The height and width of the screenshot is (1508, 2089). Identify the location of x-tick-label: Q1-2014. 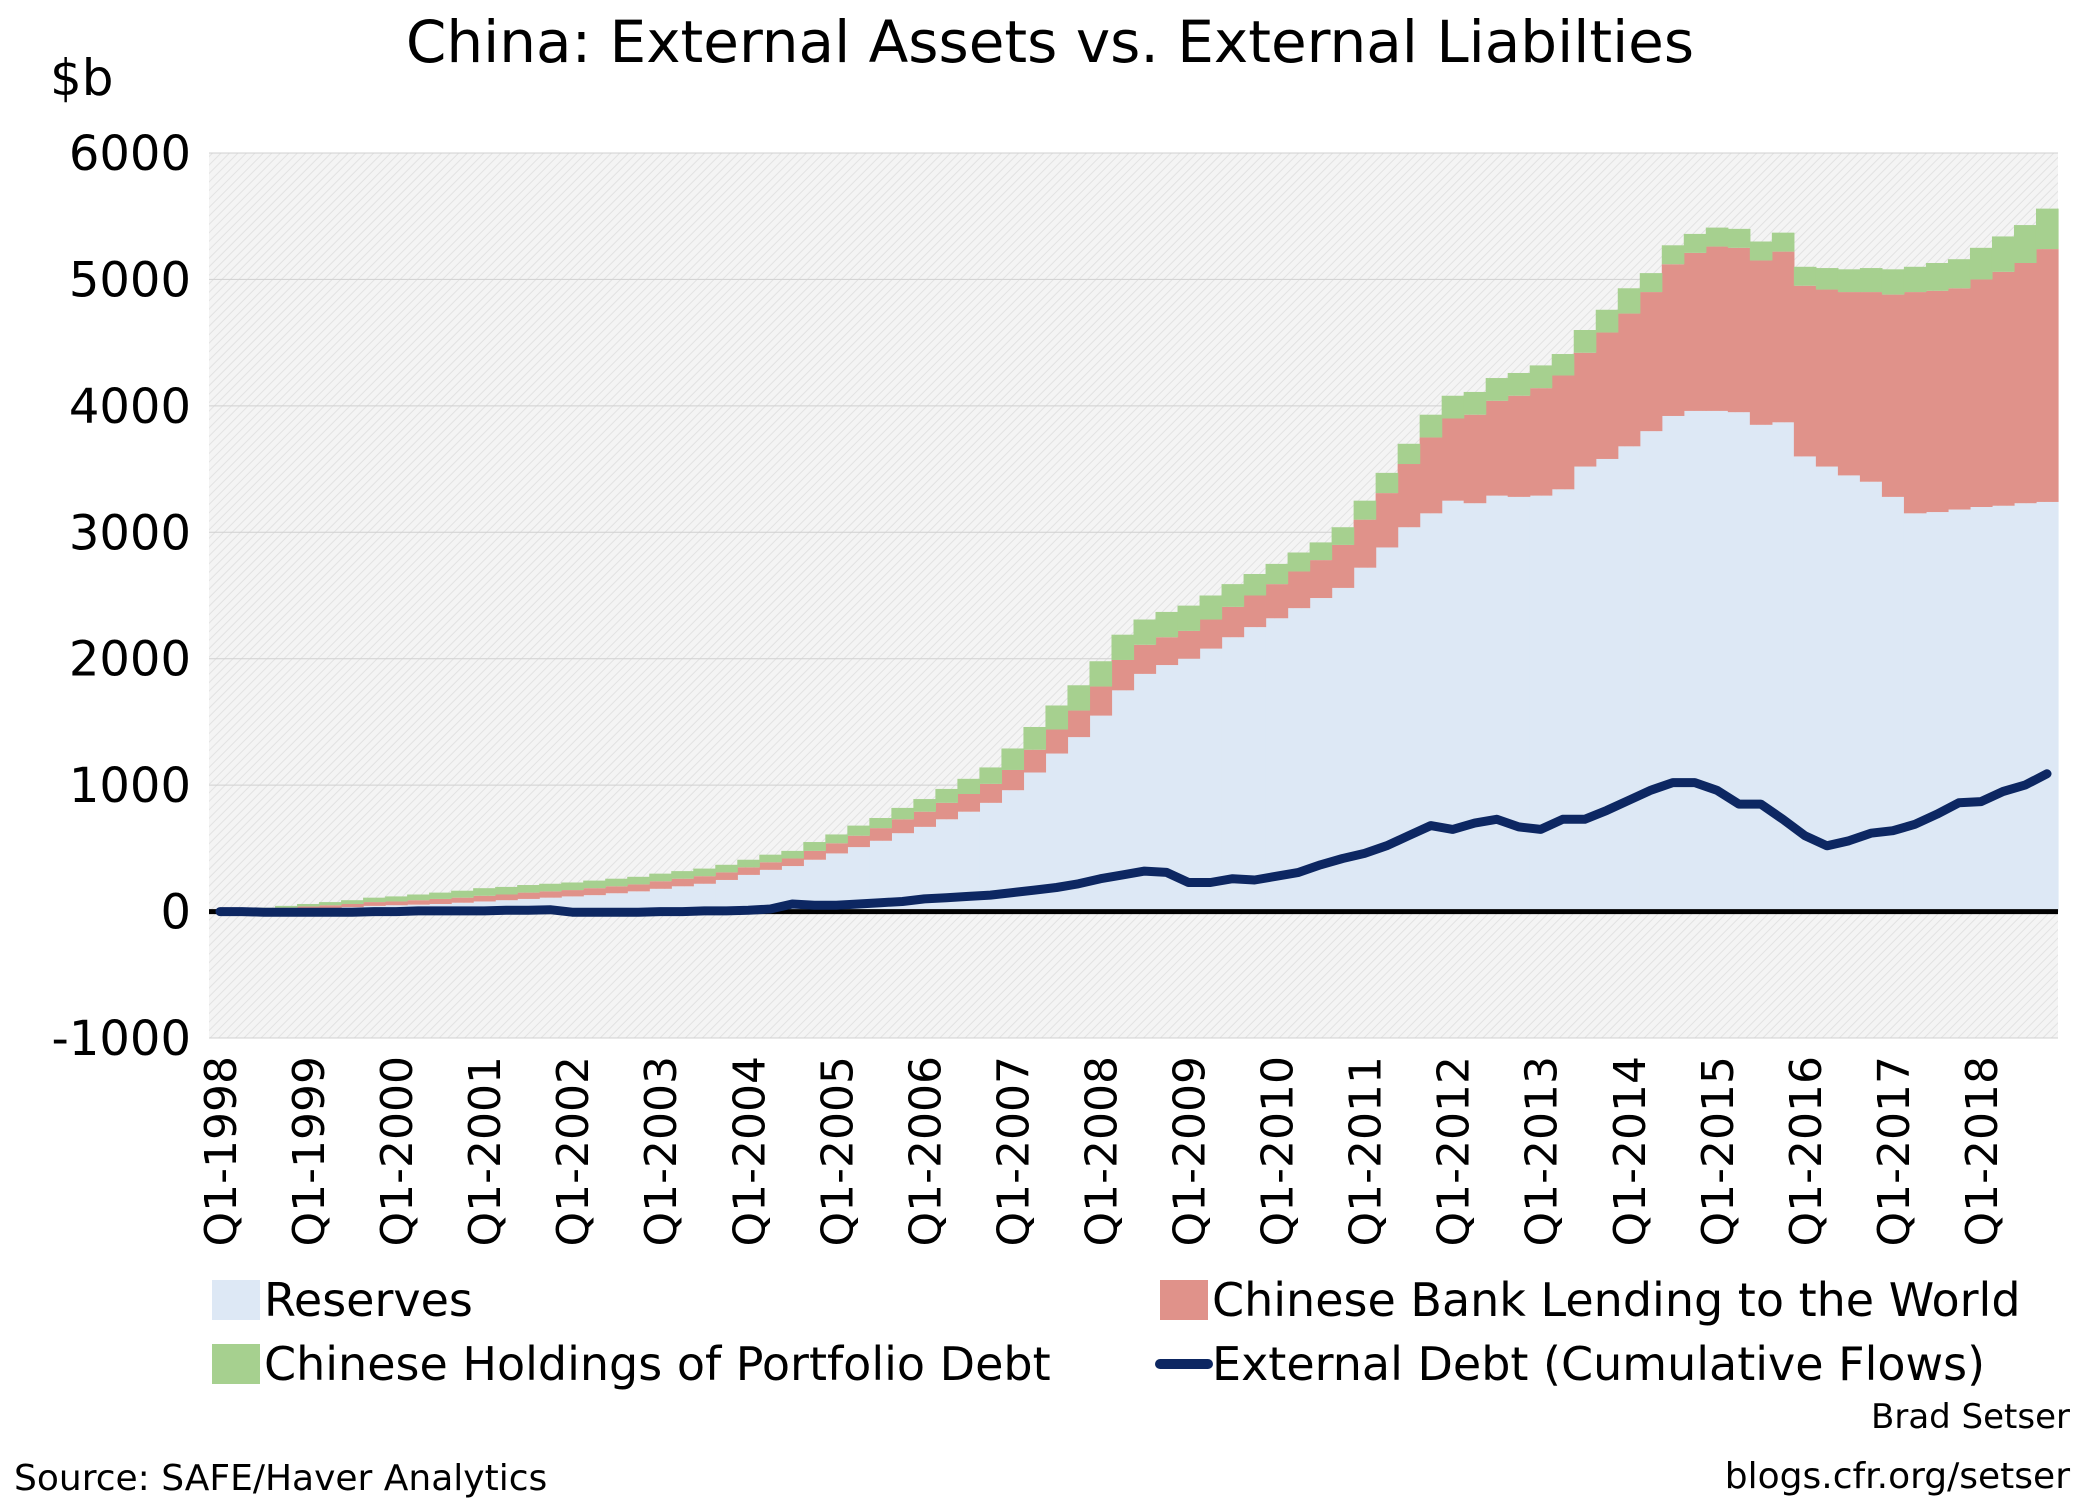
(1630, 1151).